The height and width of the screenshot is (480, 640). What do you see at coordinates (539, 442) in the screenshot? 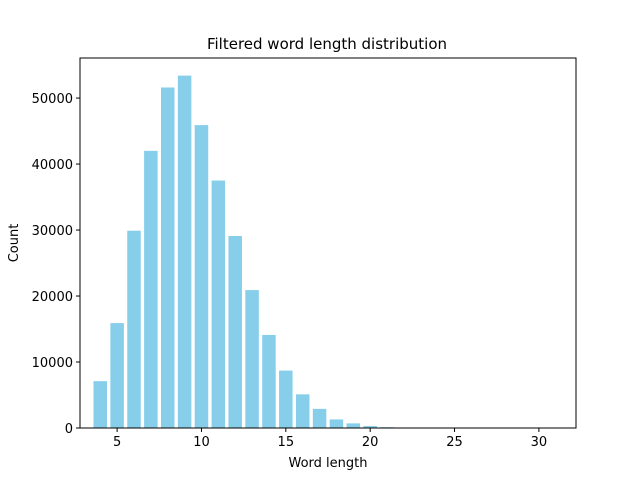
I see `x-tick-label: 30` at bounding box center [539, 442].